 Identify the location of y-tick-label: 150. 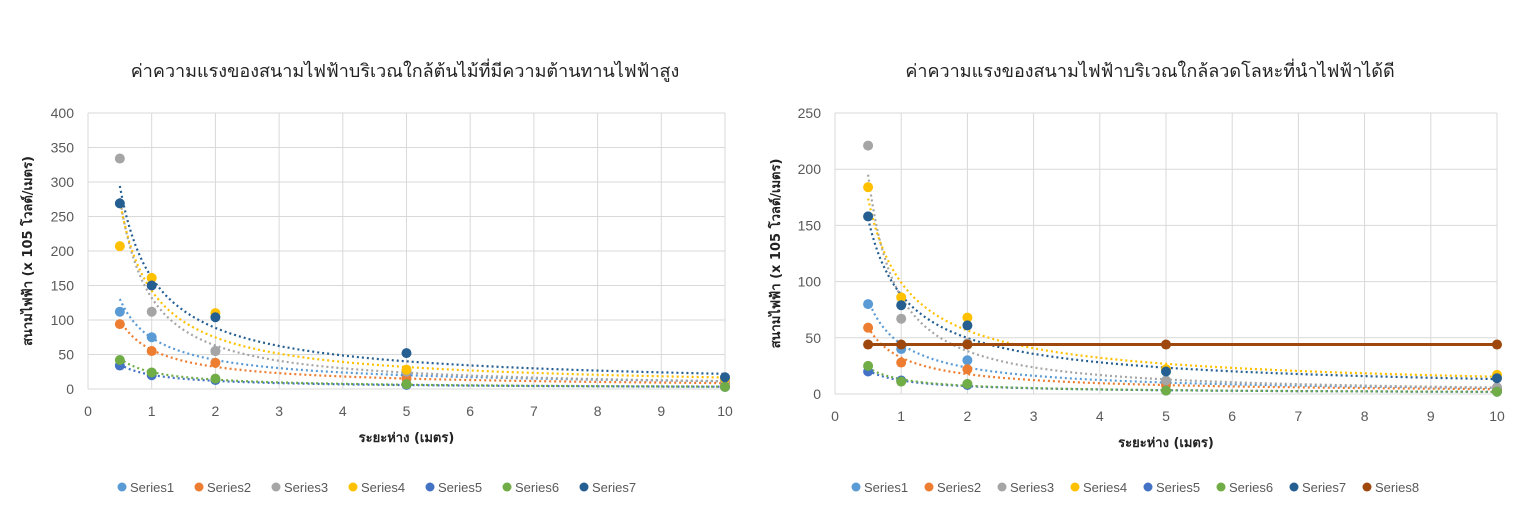
(810, 225).